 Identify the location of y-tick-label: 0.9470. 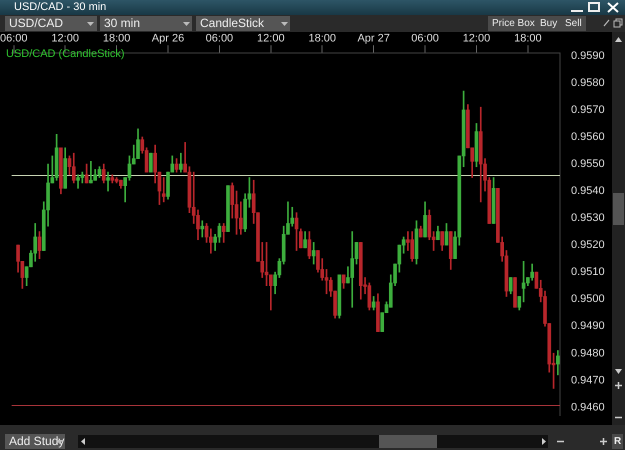
(588, 380).